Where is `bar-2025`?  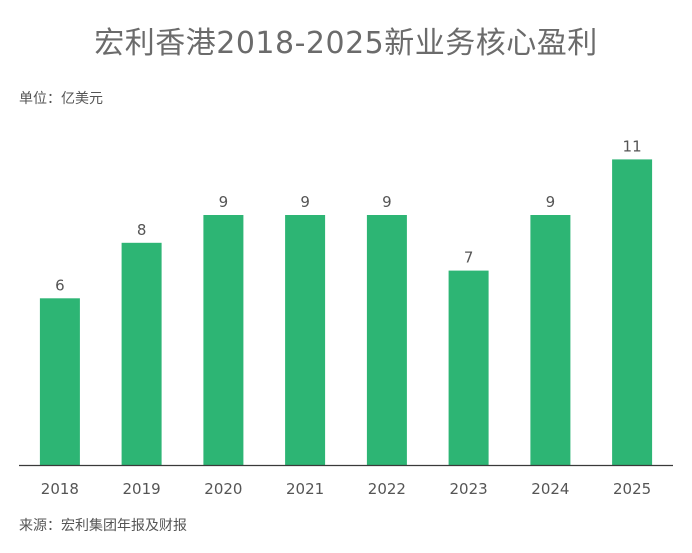 bar-2025 is located at coordinates (632, 312).